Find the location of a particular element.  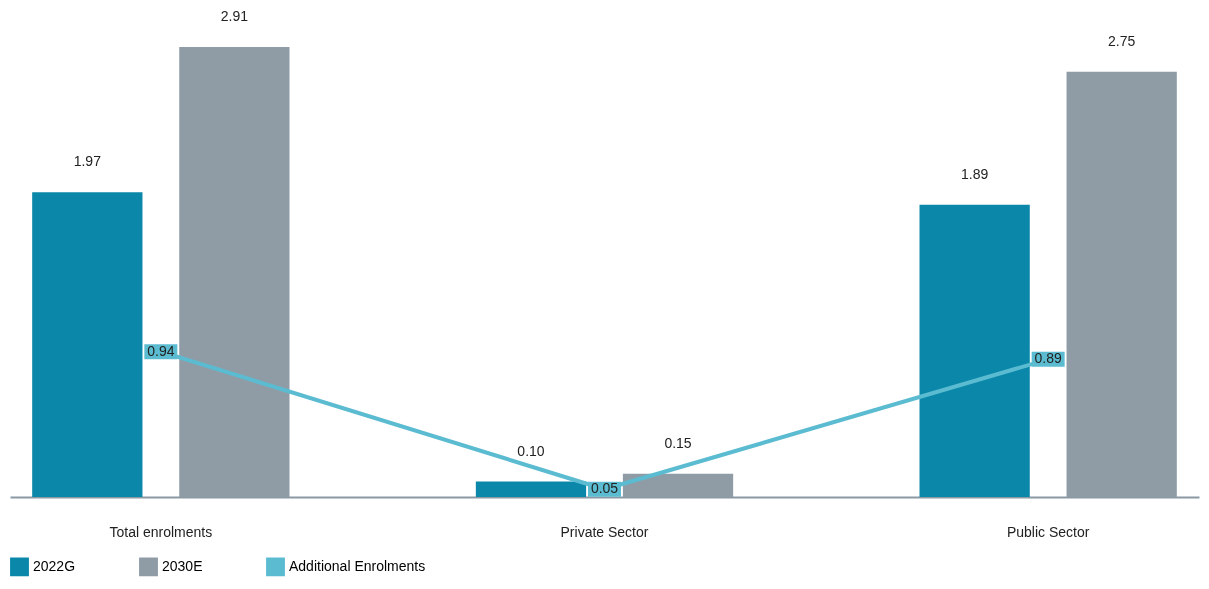

x-tick-label: Total enrolments is located at coordinates (161, 531).